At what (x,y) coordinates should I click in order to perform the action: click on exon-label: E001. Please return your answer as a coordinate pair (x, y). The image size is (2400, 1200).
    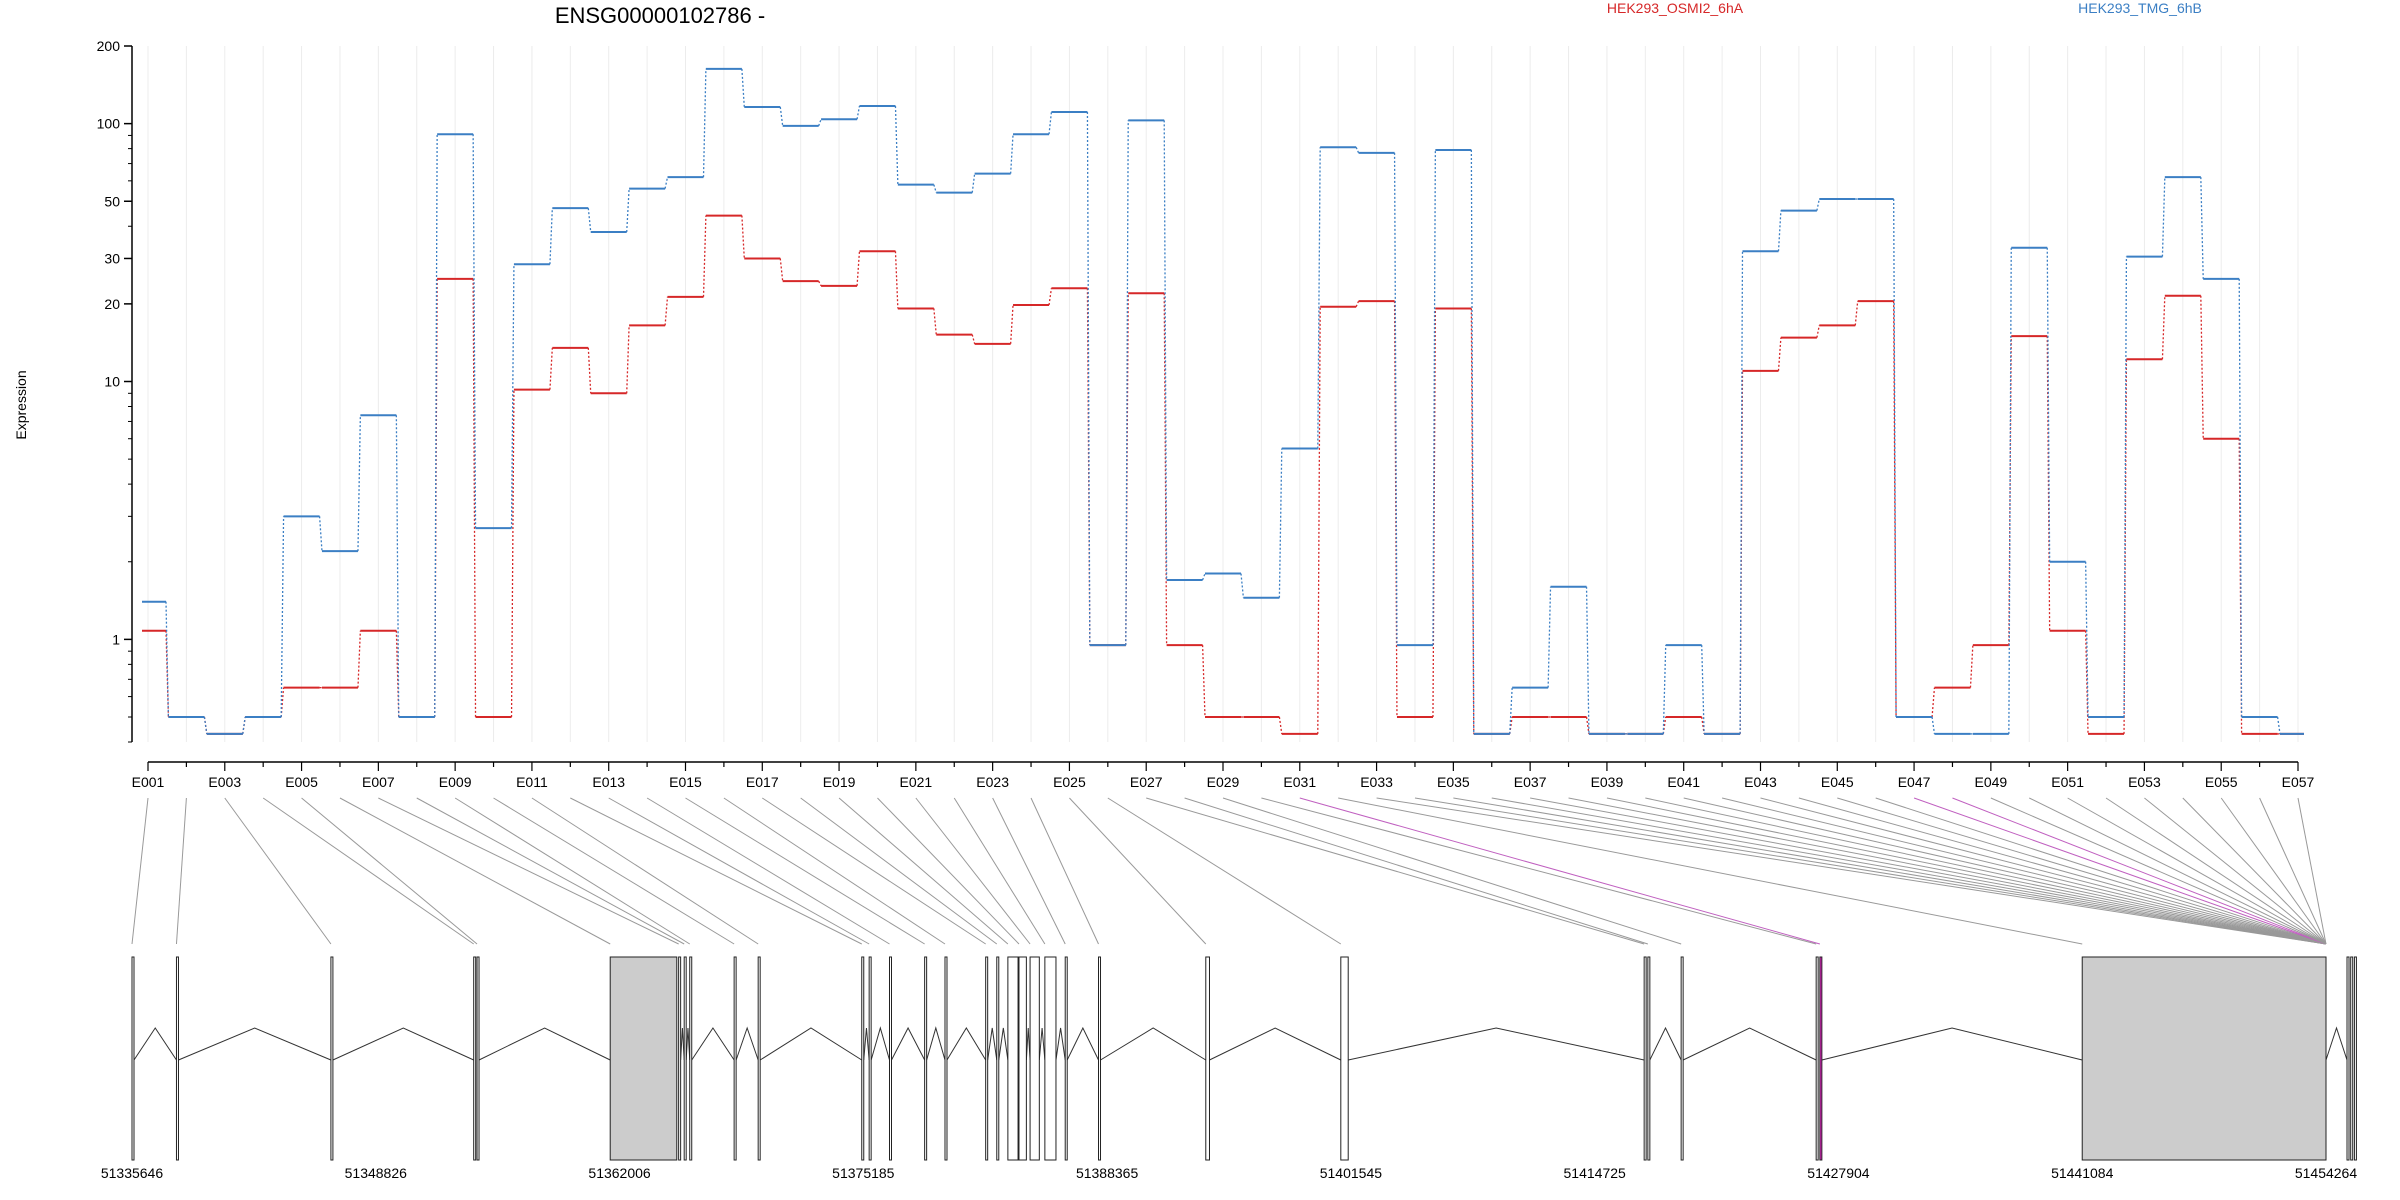
    Looking at the image, I should click on (148, 782).